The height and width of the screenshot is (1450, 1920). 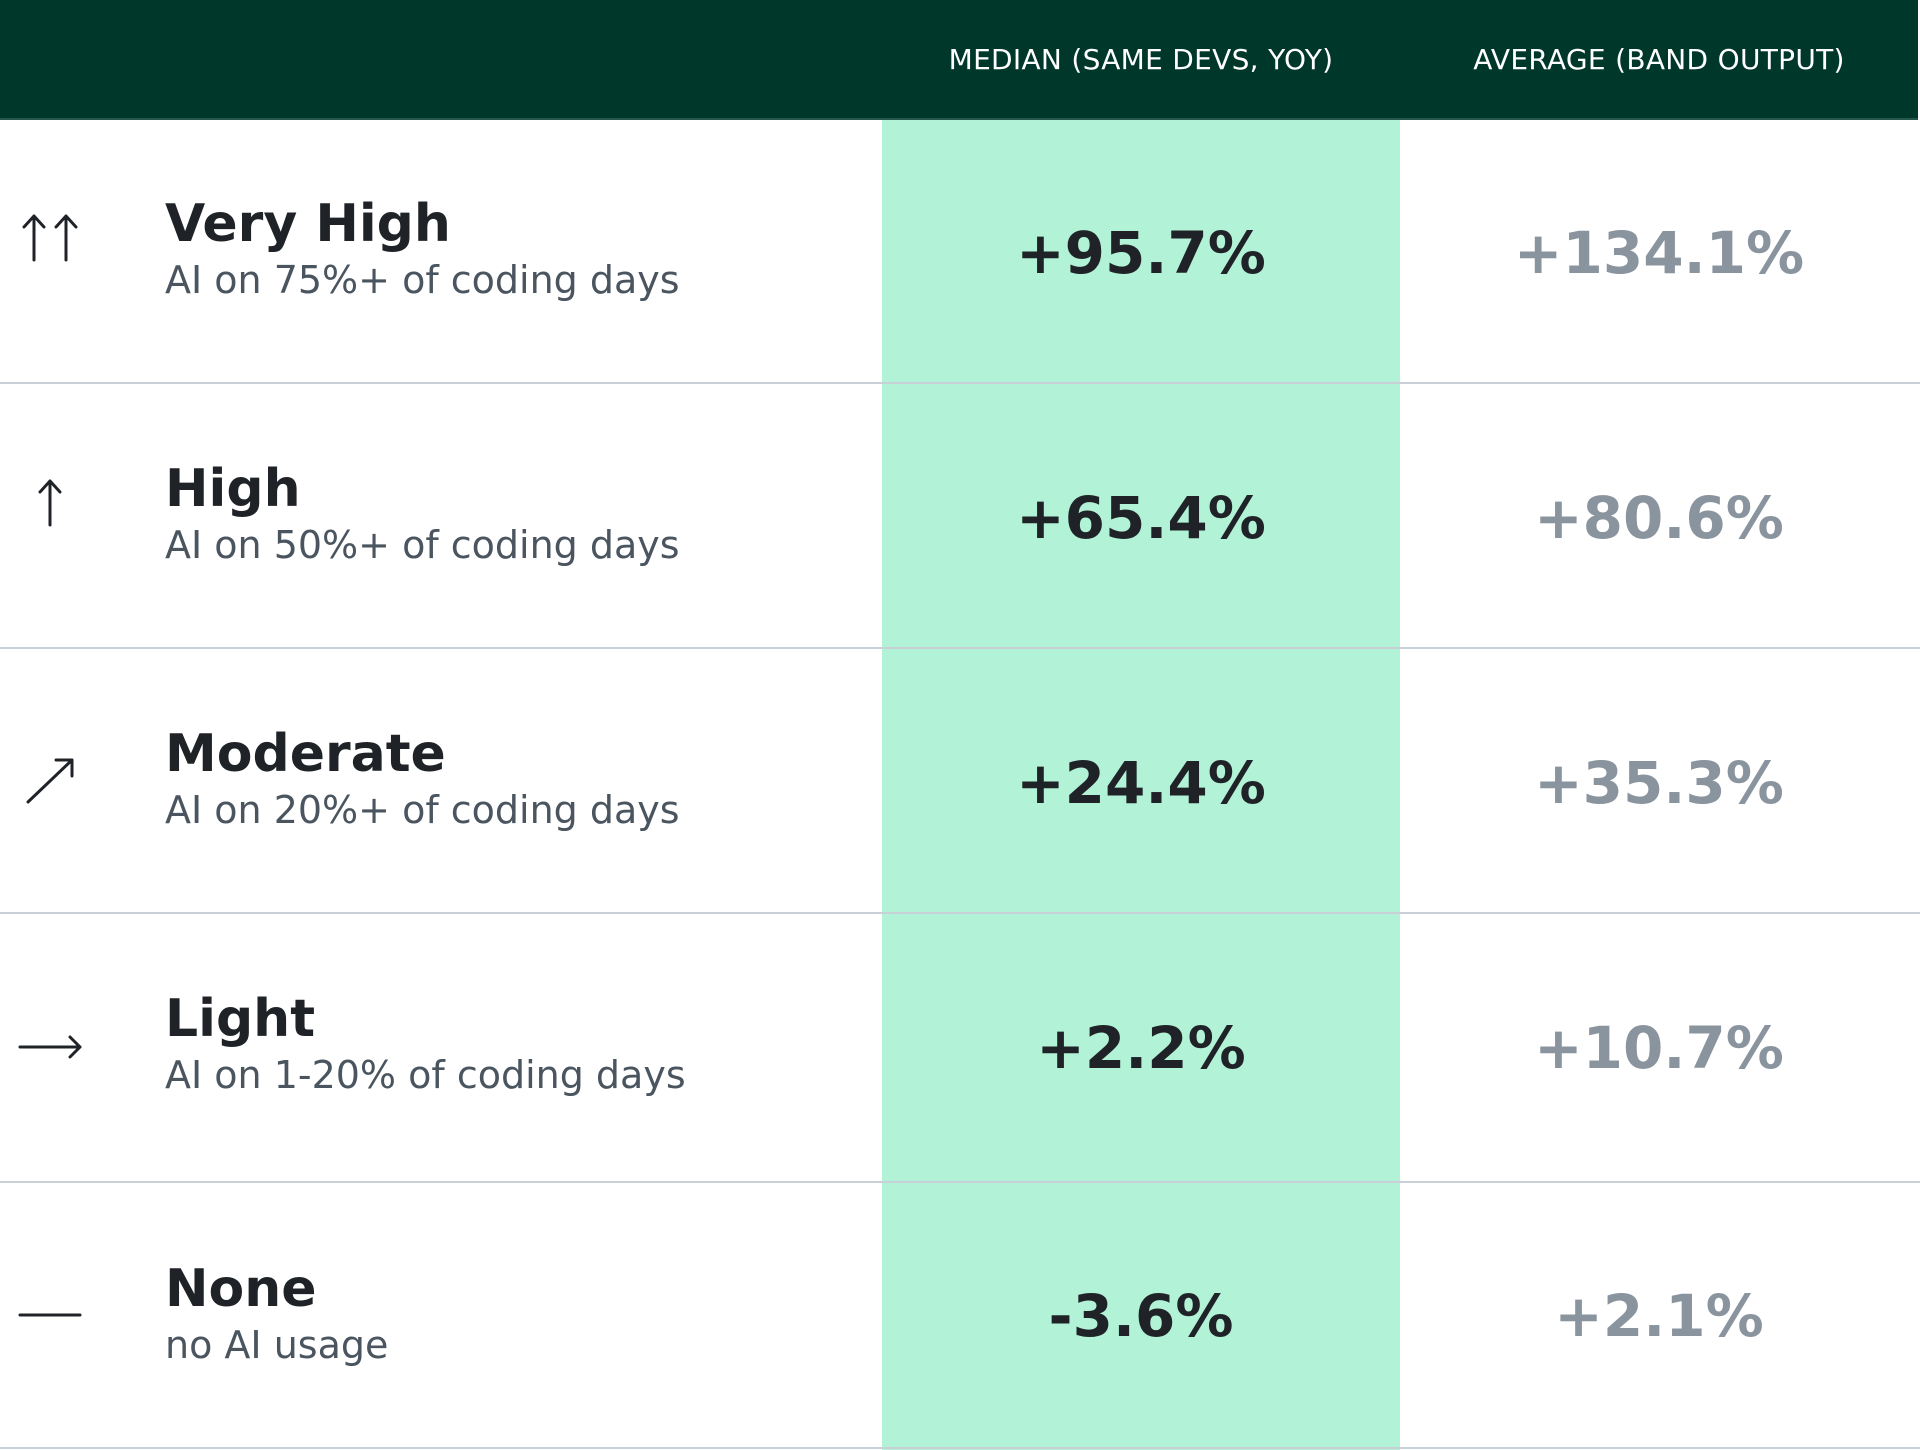 What do you see at coordinates (241, 1289) in the screenshot?
I see `band-name: None` at bounding box center [241, 1289].